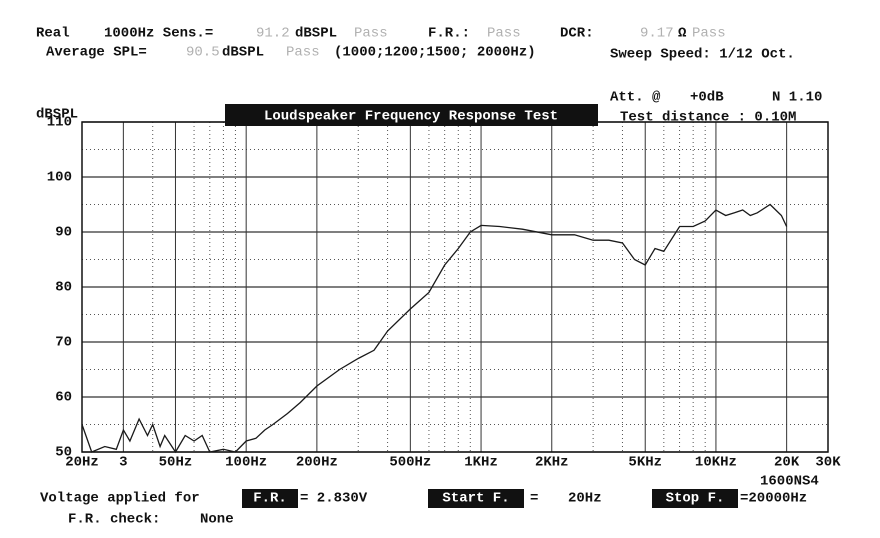 The height and width of the screenshot is (538, 880). What do you see at coordinates (716, 463) in the screenshot?
I see `x-tick-label: 10KHz` at bounding box center [716, 463].